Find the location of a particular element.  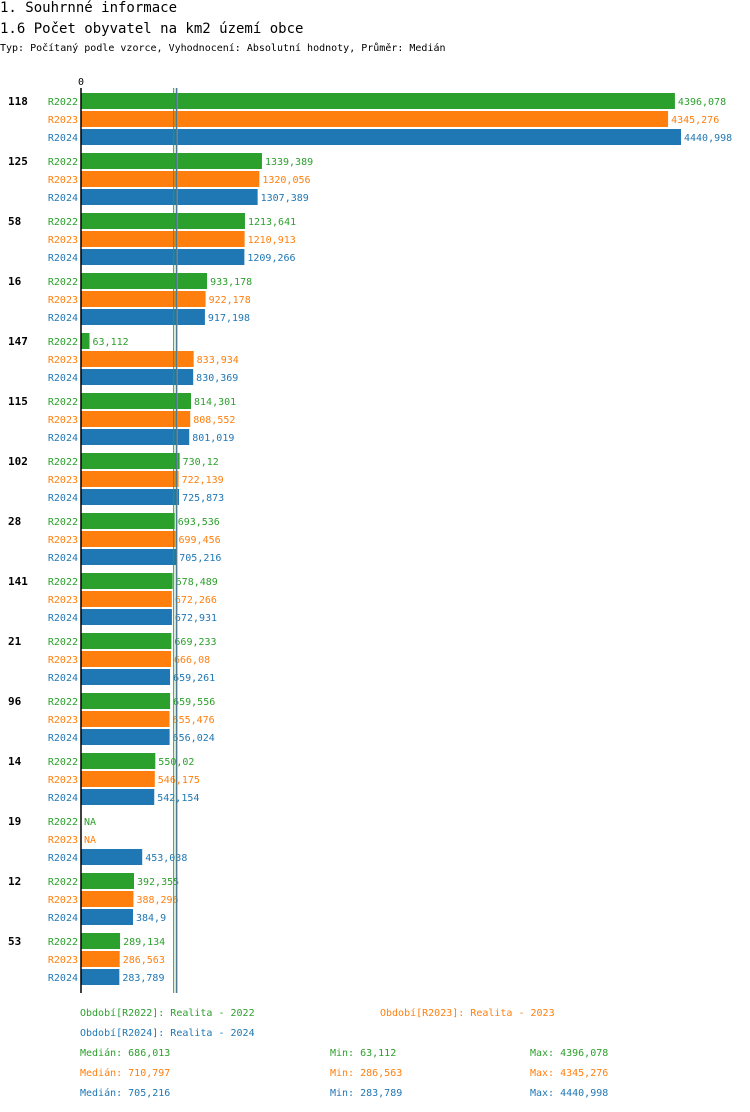

data-label: 833,934 is located at coordinates (218, 360).